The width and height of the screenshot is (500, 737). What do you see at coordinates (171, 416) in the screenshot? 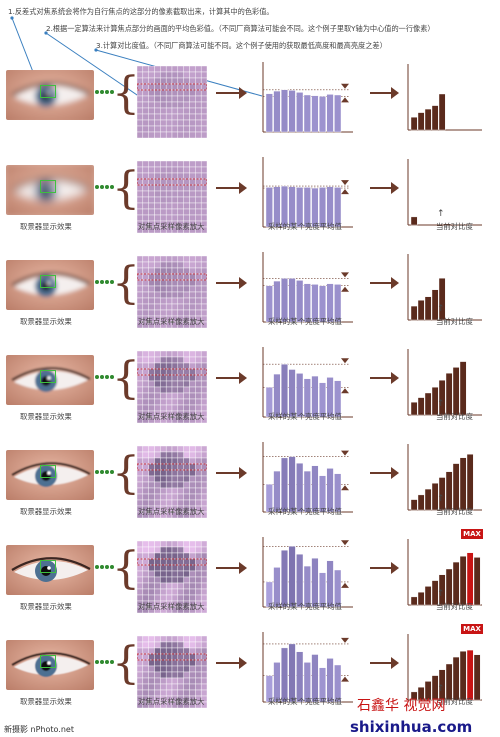
I see `caption-sample: 对焦点采样像素放大` at bounding box center [171, 416].